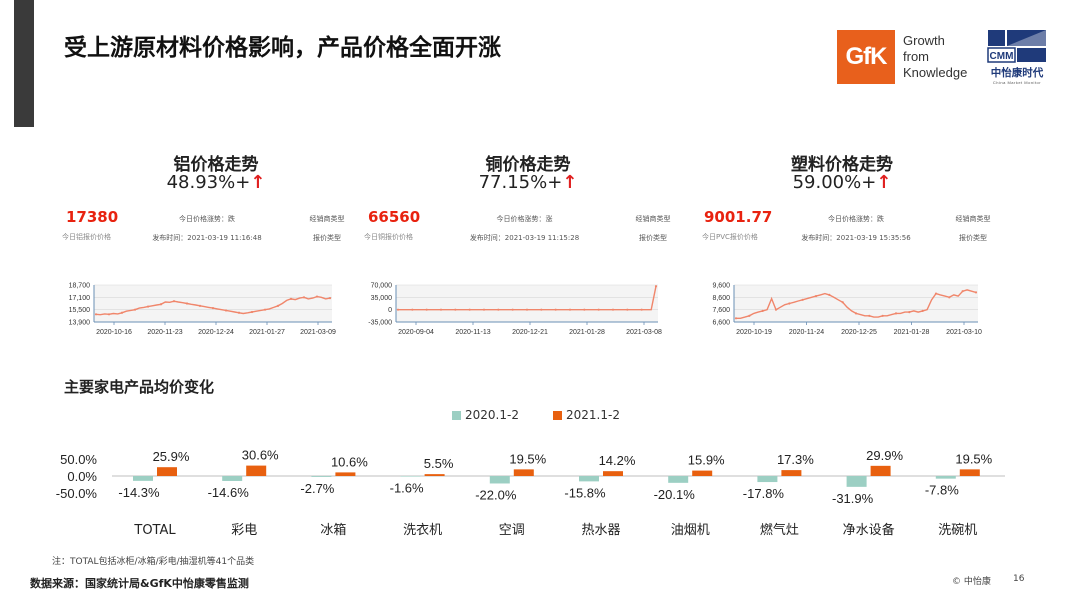  Describe the element at coordinates (139, 492) in the screenshot. I see `bar-data-label: -14.3%` at that location.